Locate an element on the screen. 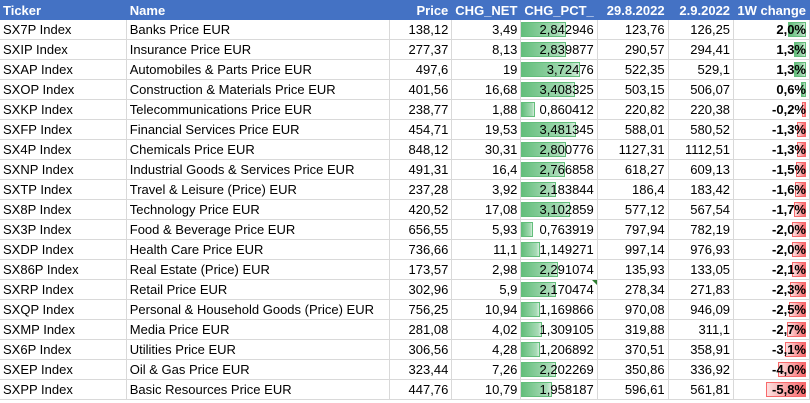 This screenshot has height=403, width=810. cell-chg-net: 5,9 is located at coordinates (486, 289).